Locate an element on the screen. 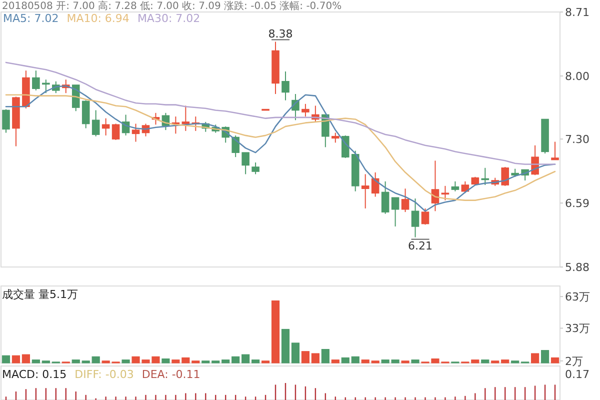 This screenshot has height=400, width=600. y-tick-label: 8.00 is located at coordinates (577, 76).